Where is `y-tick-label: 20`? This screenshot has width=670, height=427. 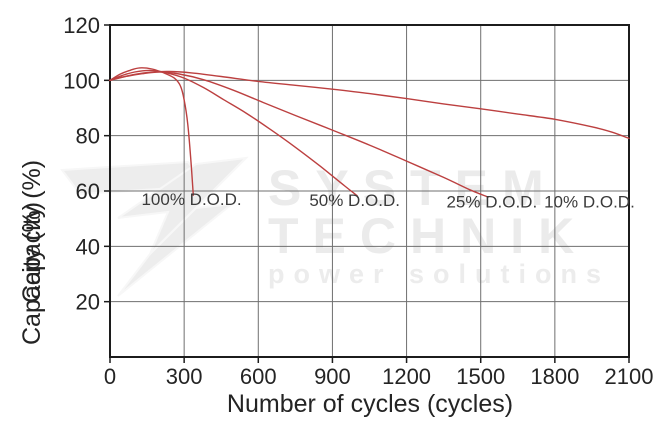 y-tick-label: 20 is located at coordinates (88, 302).